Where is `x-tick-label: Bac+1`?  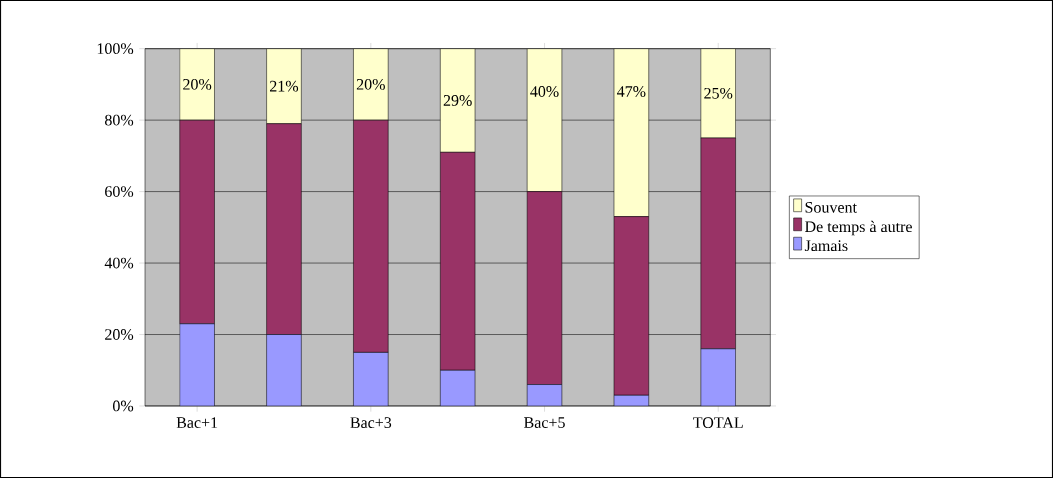 x-tick-label: Bac+1 is located at coordinates (197, 422).